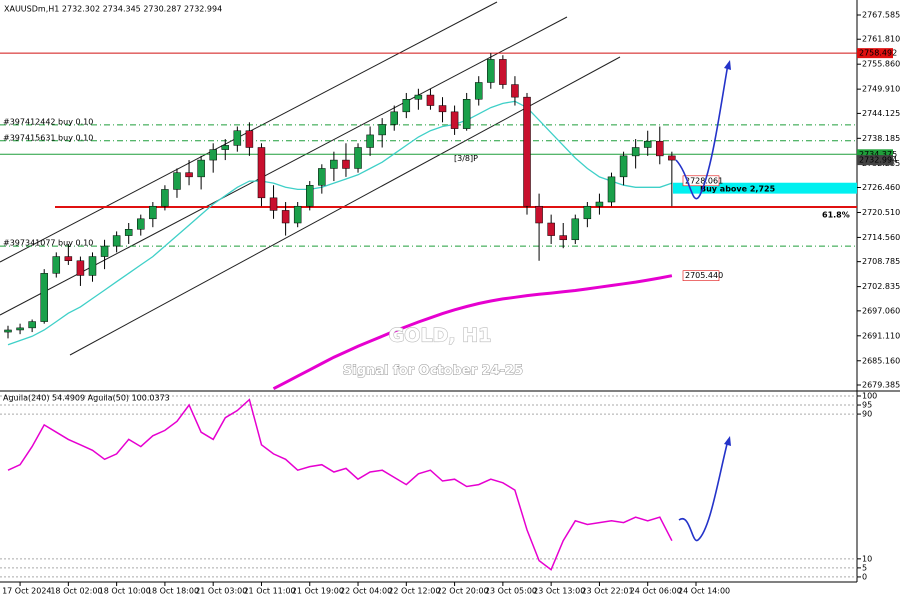  Describe the element at coordinates (48, 243) in the screenshot. I see `order-label: #397341077 buy 0.10` at that location.